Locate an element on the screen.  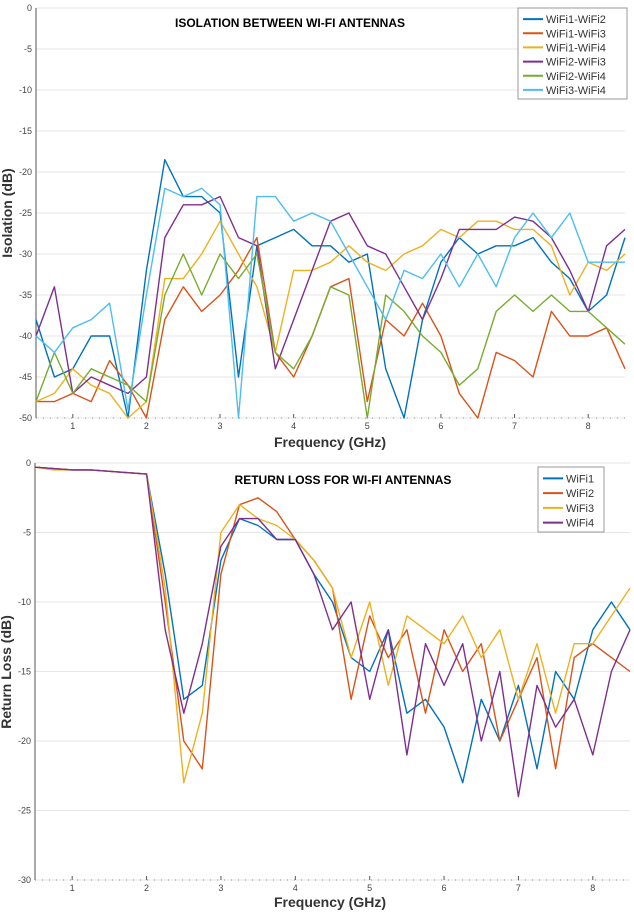
legend-entry: WiFi4 is located at coordinates (580, 524).